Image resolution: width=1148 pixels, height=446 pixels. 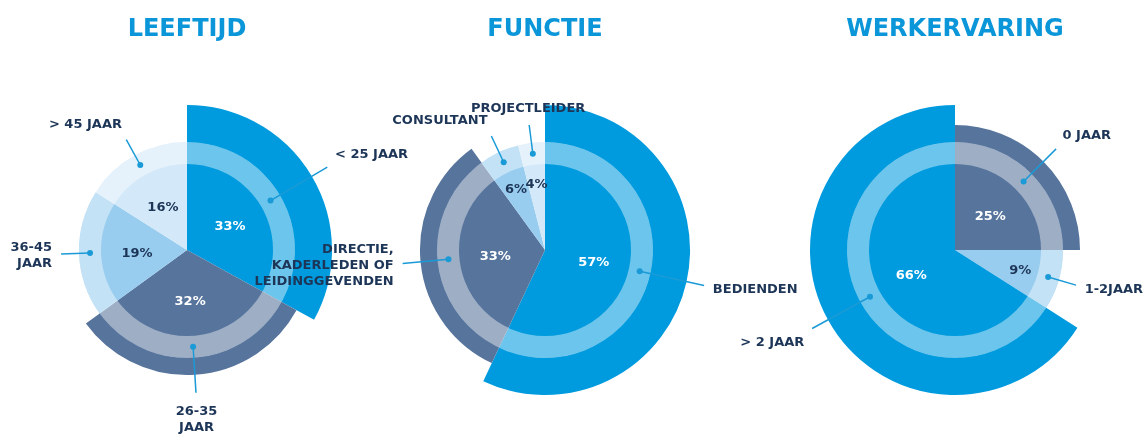 What do you see at coordinates (594, 261) in the screenshot?
I see `data-label: 57%` at bounding box center [594, 261].